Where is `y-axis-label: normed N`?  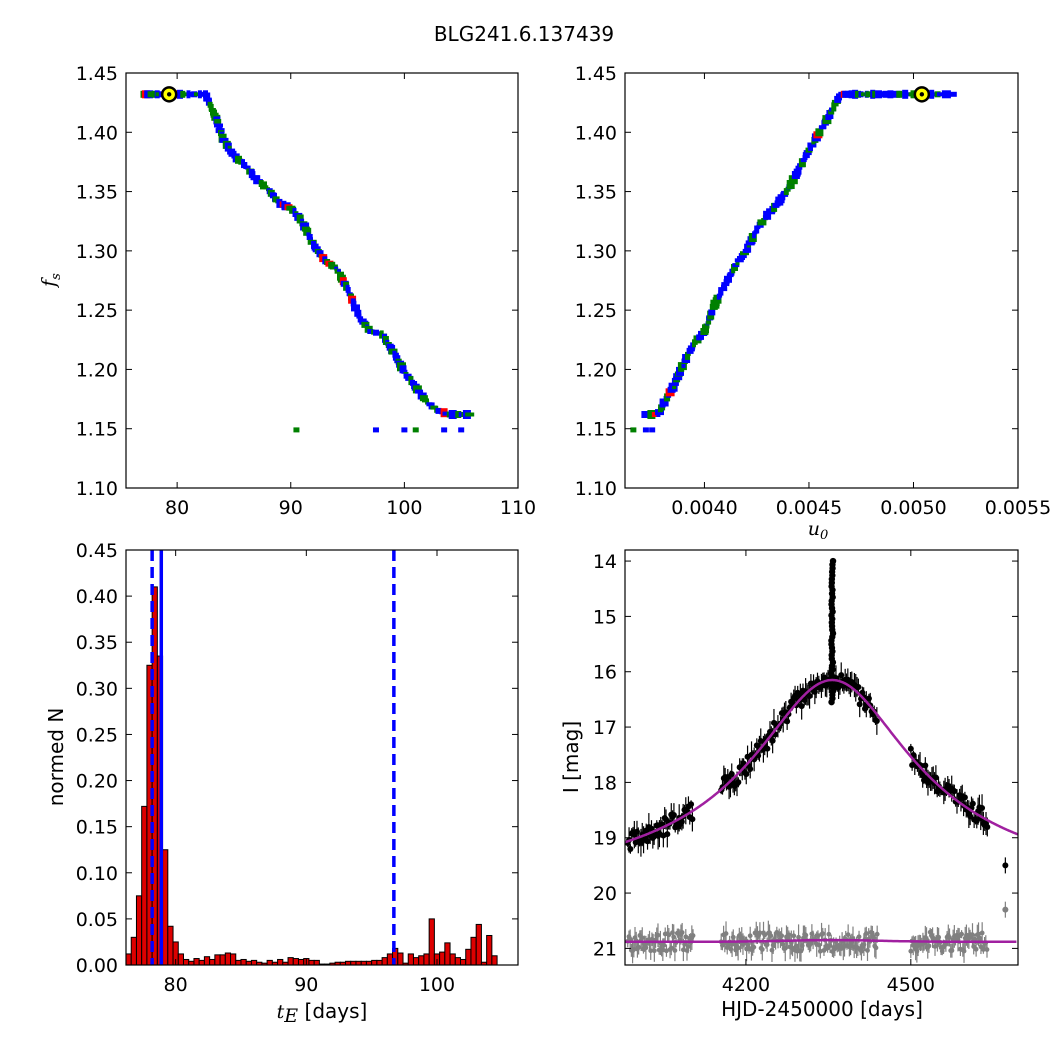 y-axis-label: normed N is located at coordinates (56, 757).